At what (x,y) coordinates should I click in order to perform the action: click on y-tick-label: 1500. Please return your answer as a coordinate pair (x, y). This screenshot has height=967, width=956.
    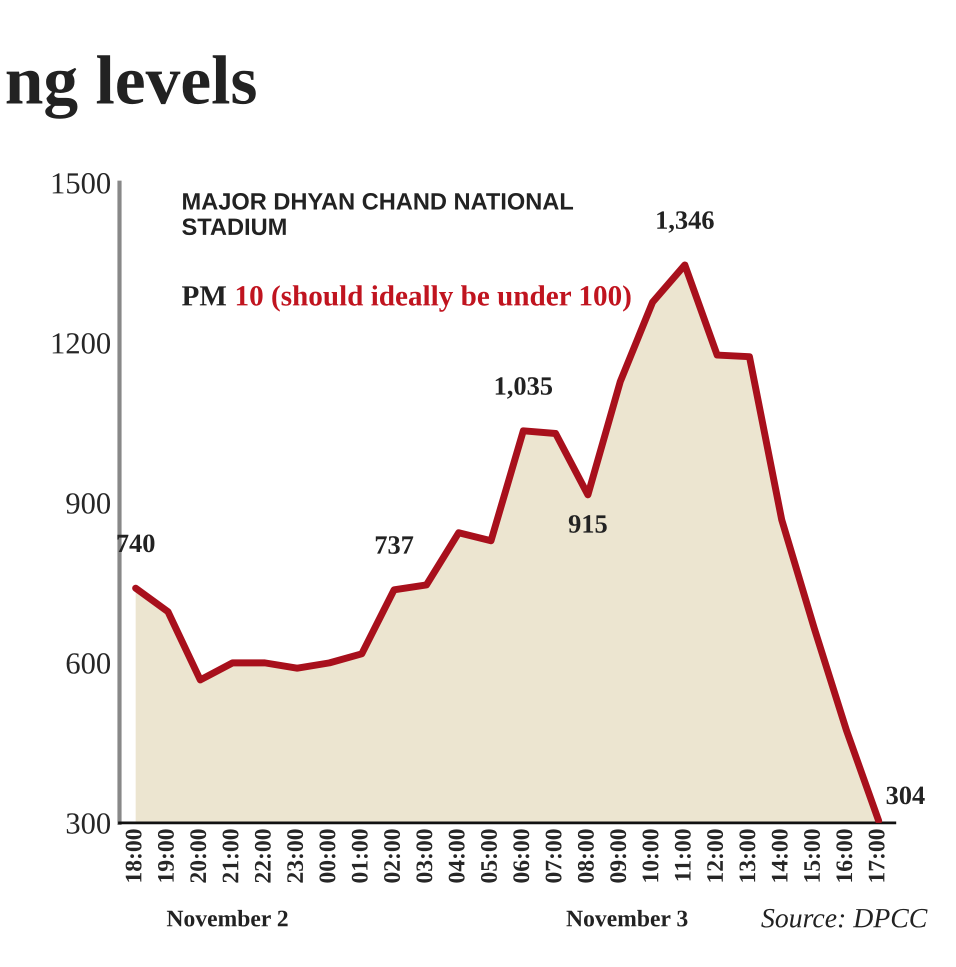
    Looking at the image, I should click on (81, 183).